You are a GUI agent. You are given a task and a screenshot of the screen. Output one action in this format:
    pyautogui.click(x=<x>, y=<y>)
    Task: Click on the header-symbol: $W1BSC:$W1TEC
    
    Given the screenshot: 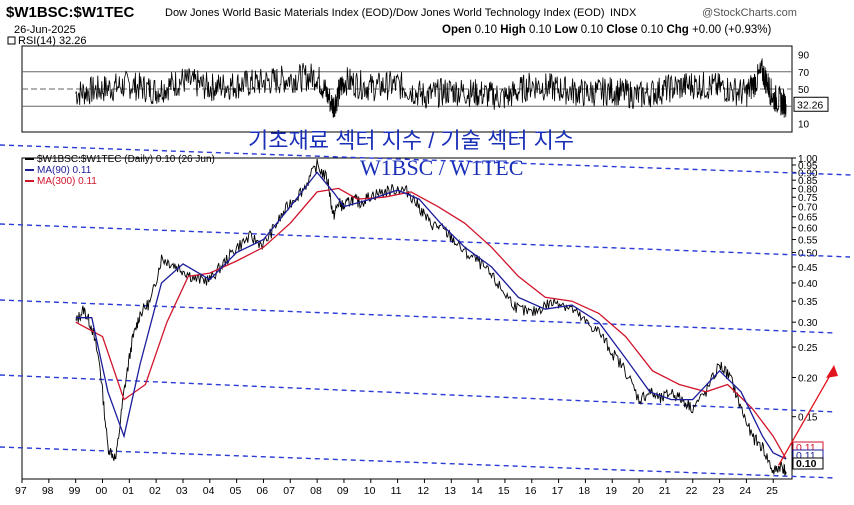 What is the action you would take?
    pyautogui.click(x=70, y=12)
    